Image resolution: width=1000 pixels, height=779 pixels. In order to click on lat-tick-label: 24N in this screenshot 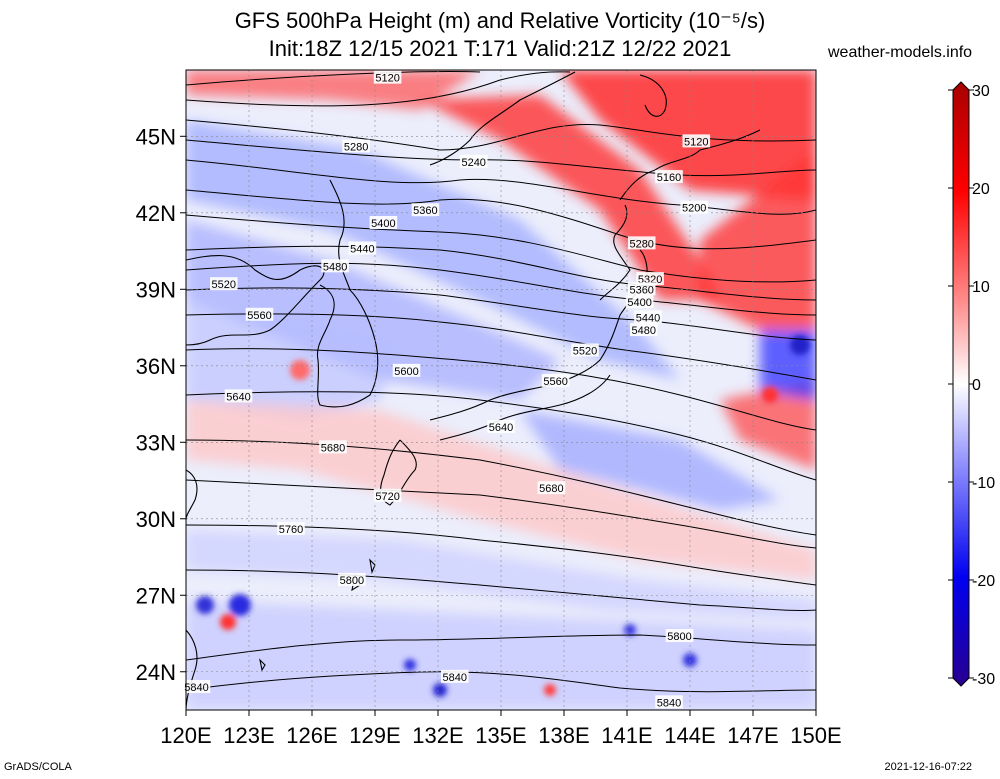, I will do `click(156, 672)`.